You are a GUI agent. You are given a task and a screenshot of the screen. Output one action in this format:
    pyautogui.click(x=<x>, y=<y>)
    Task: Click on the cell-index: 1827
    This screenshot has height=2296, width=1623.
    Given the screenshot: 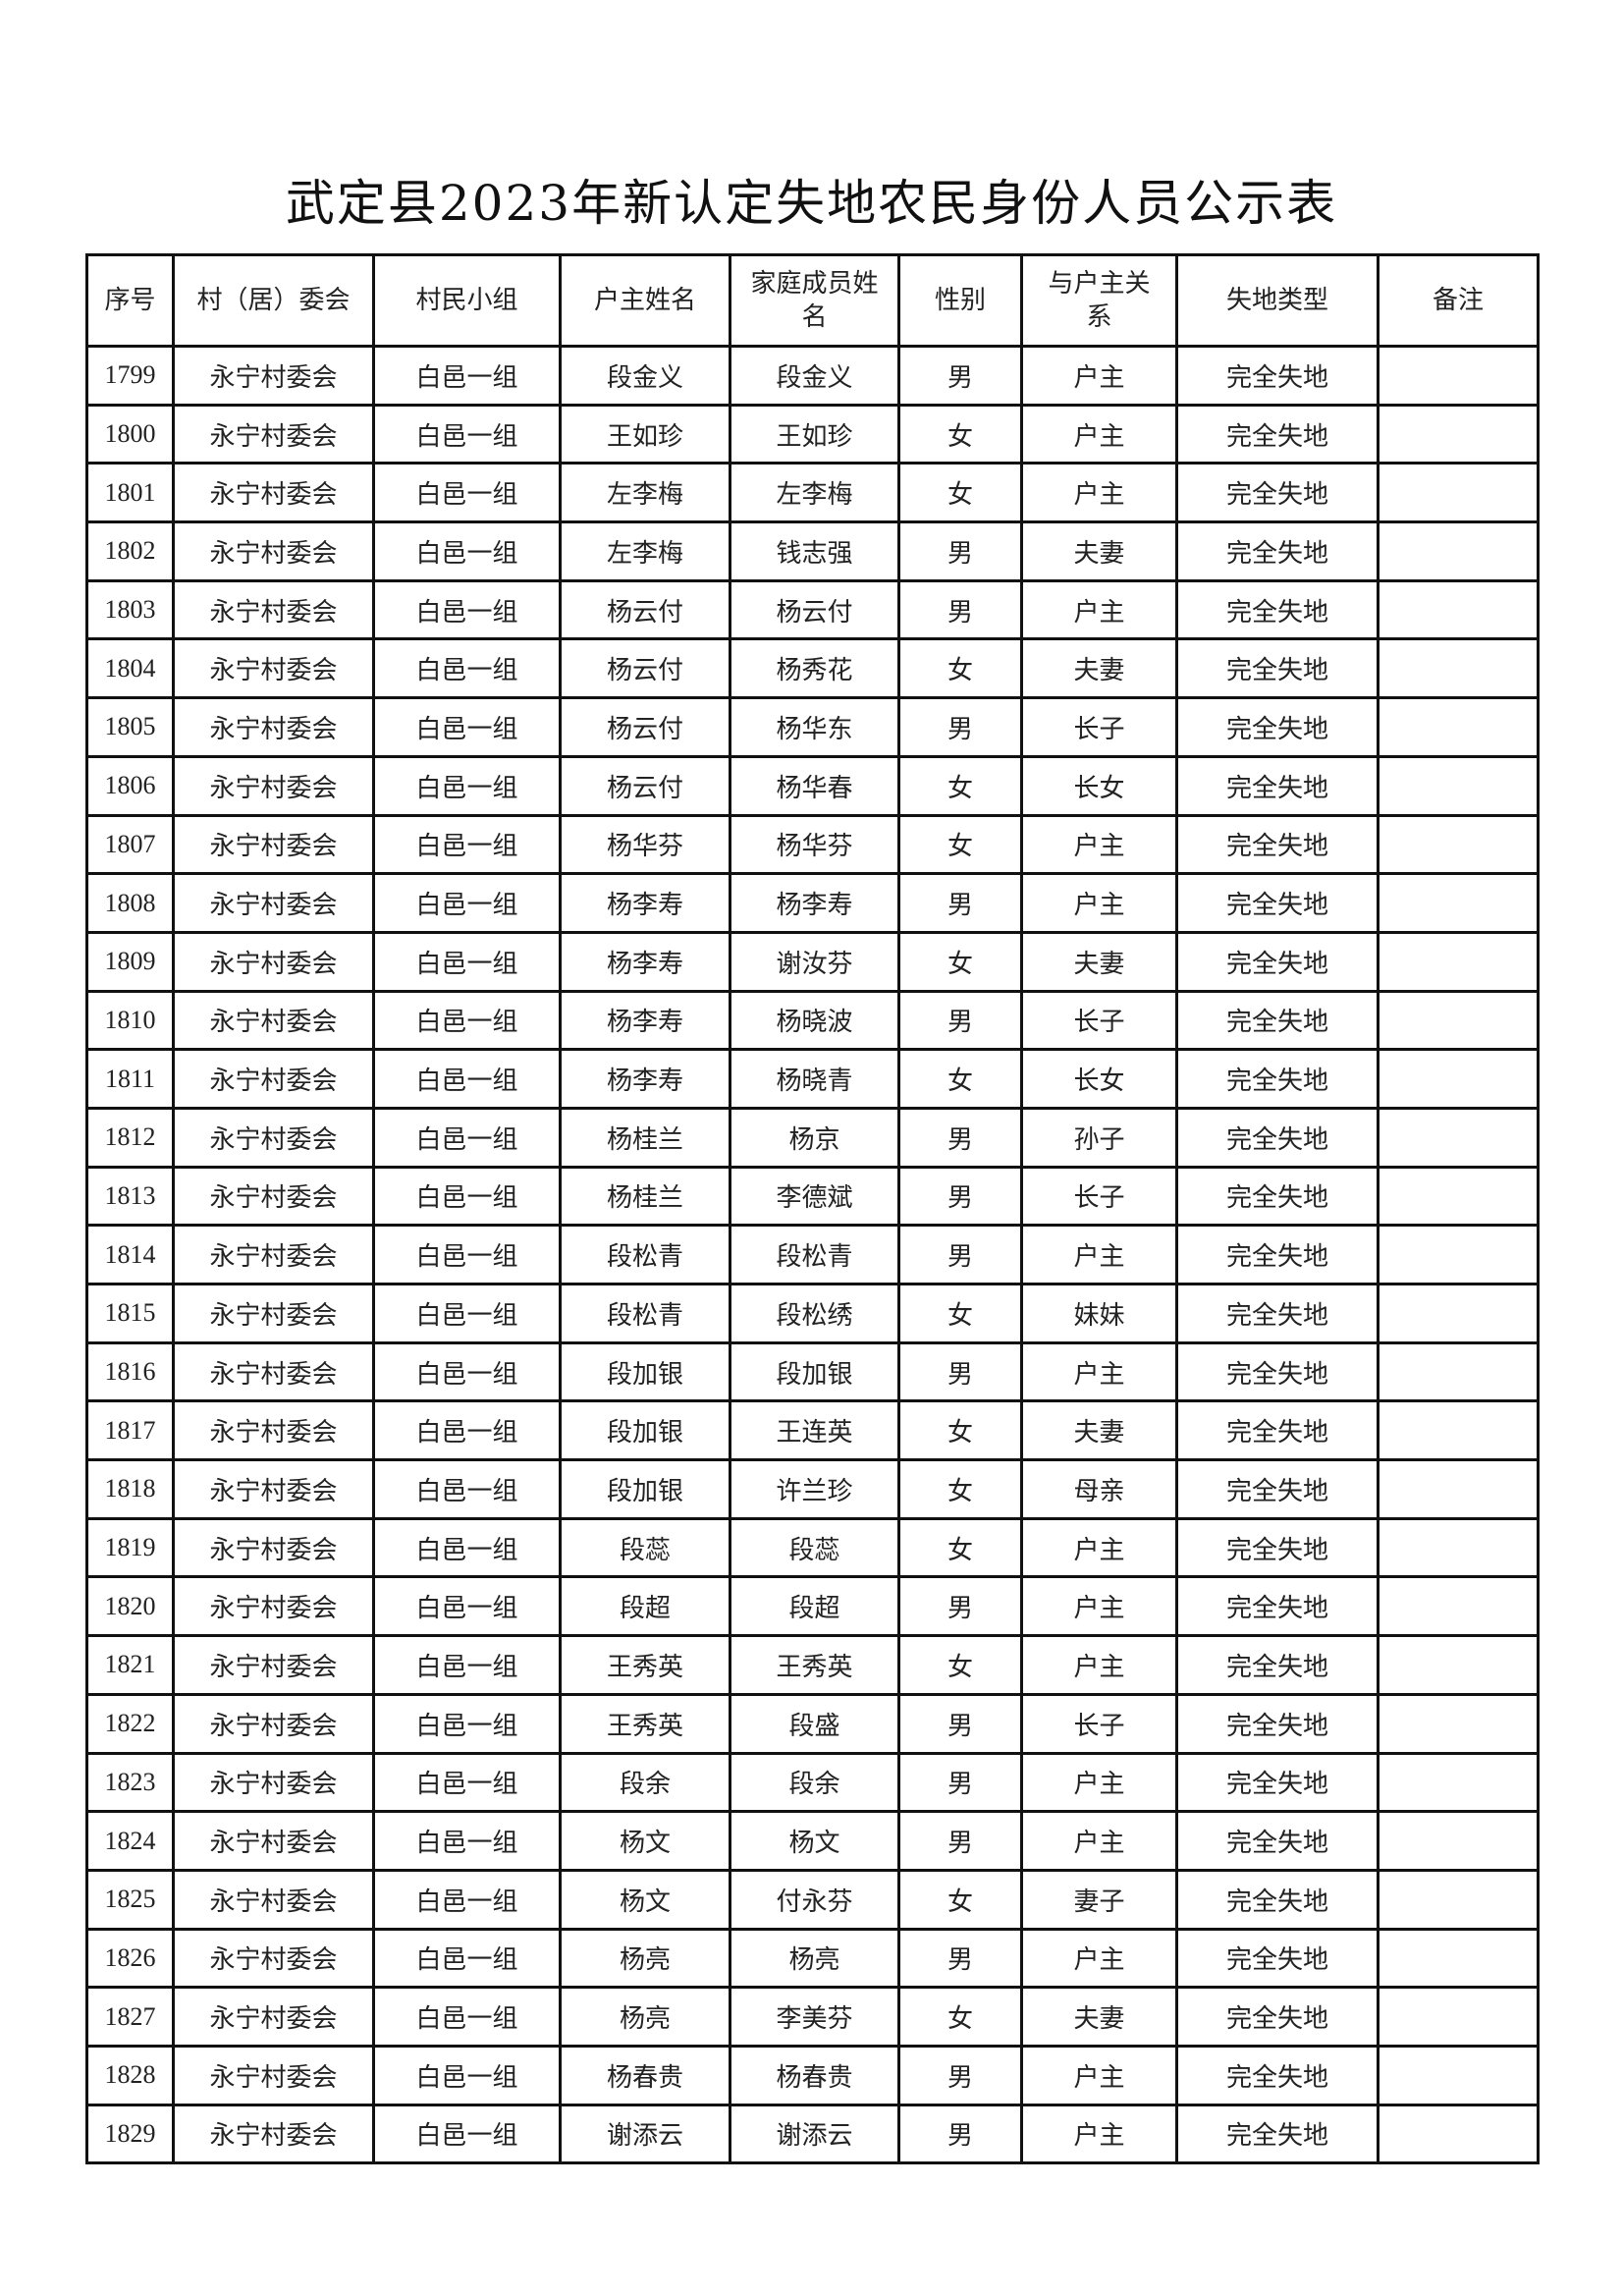 What is the action you would take?
    pyautogui.click(x=130, y=2017)
    